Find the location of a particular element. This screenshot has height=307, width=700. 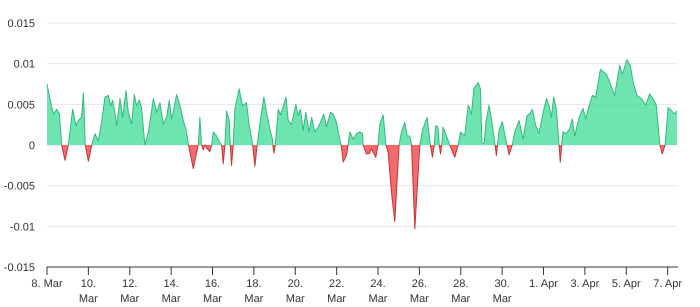

x-tick-label: 18. Mar is located at coordinates (254, 291).